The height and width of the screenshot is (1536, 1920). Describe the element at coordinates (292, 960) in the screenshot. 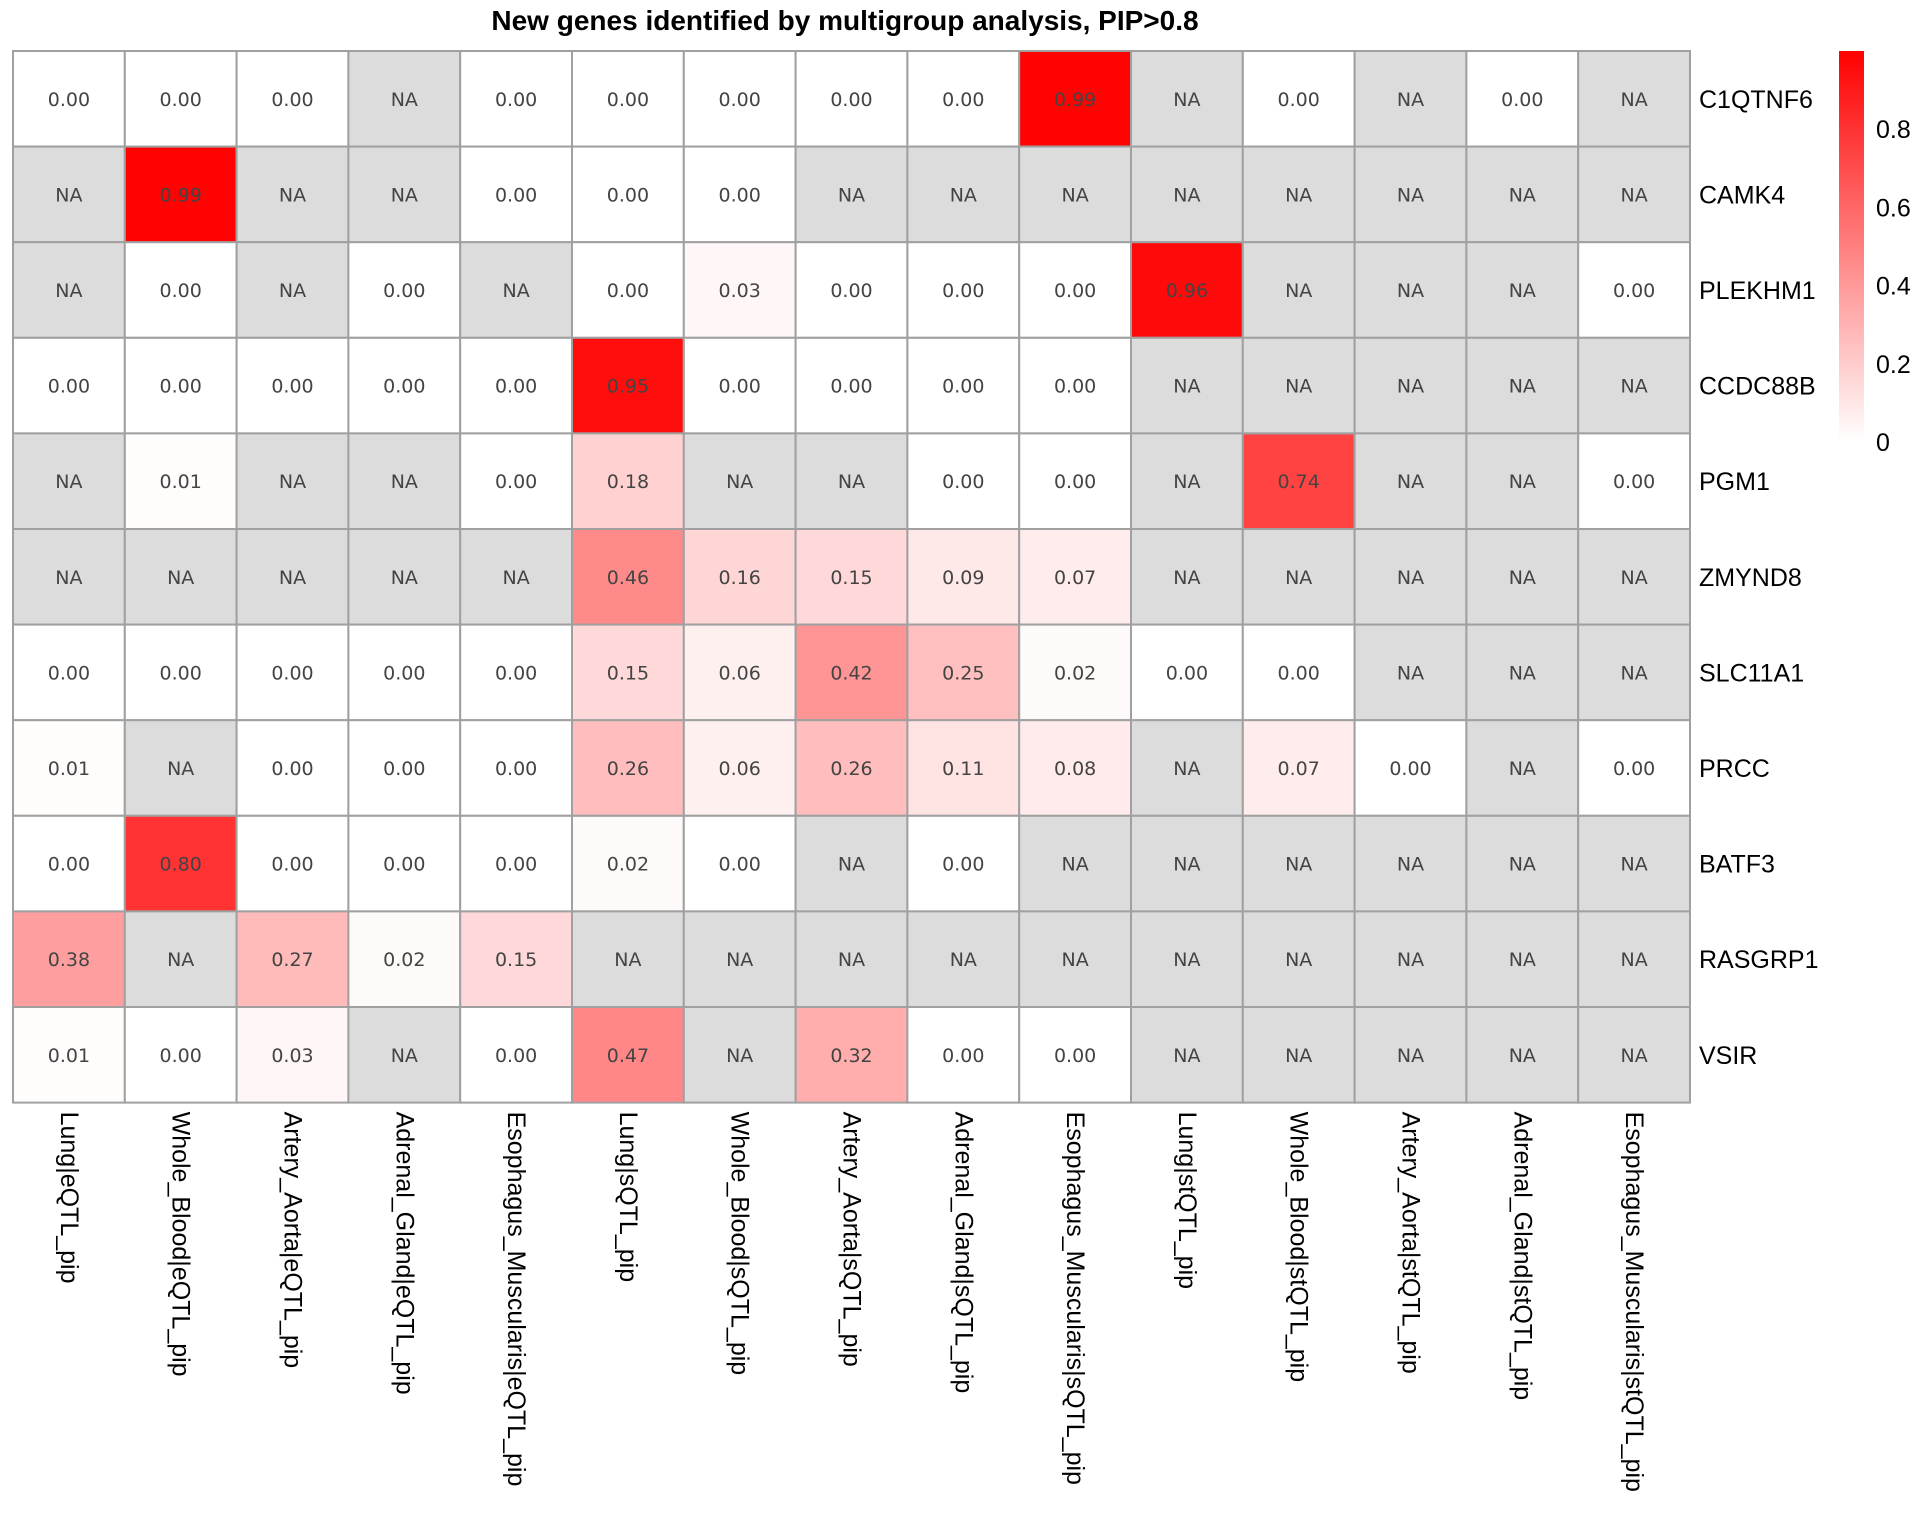

I see `cell-value-label: 0.27` at that location.